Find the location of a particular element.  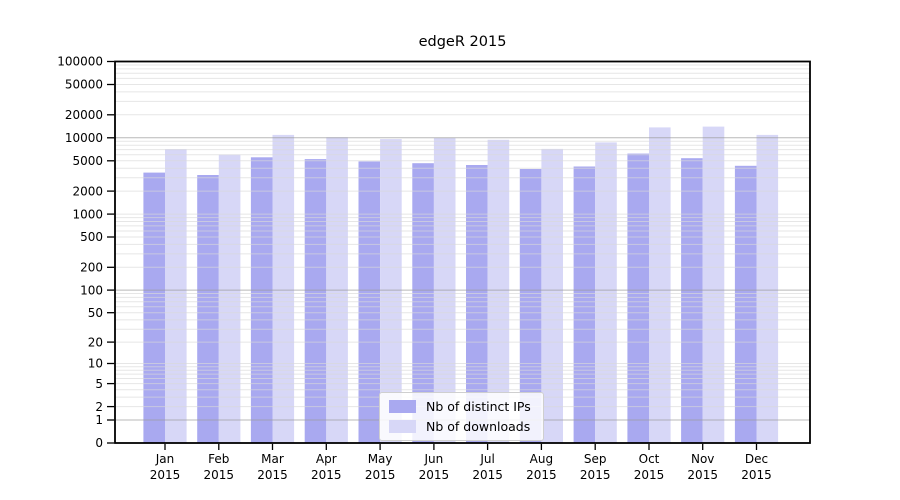

y-tick-label: 5 is located at coordinates (99, 384).